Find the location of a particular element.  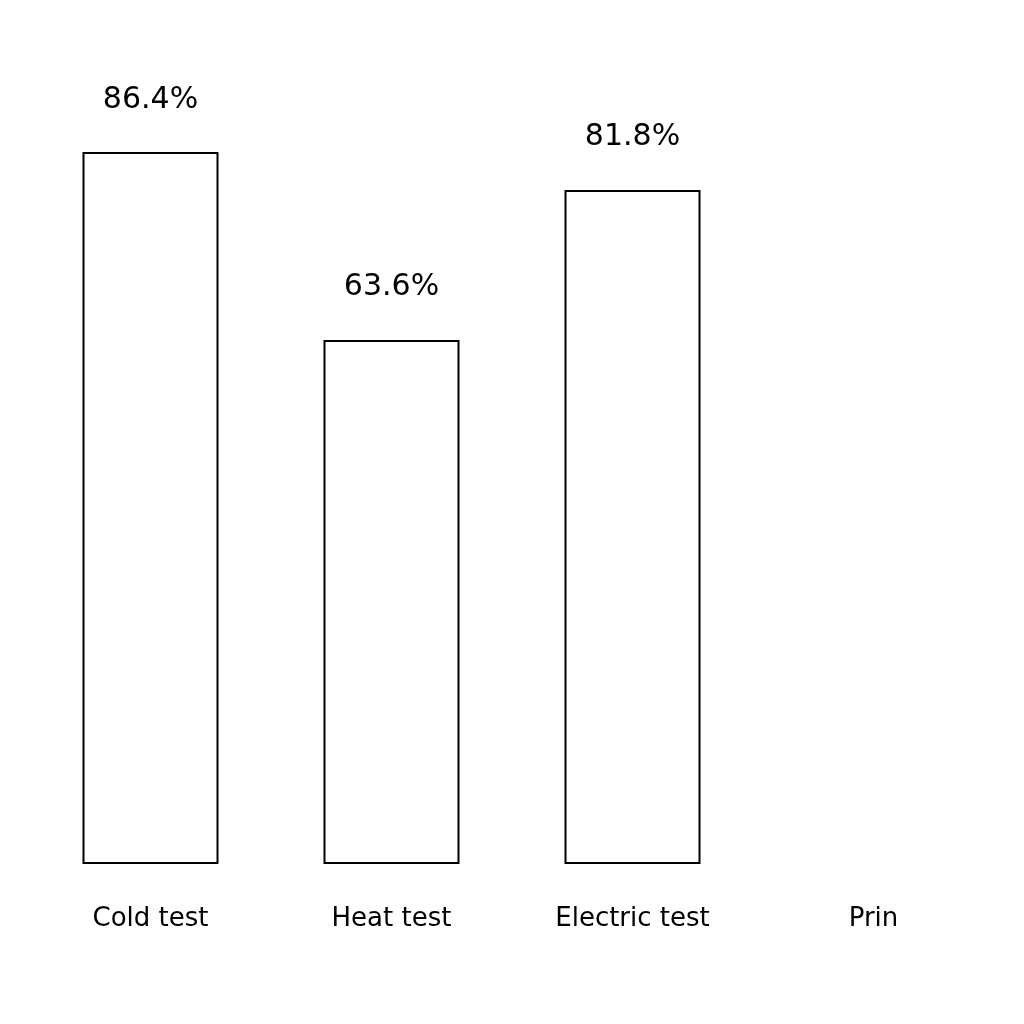

data-label: 81.8% is located at coordinates (632, 135).